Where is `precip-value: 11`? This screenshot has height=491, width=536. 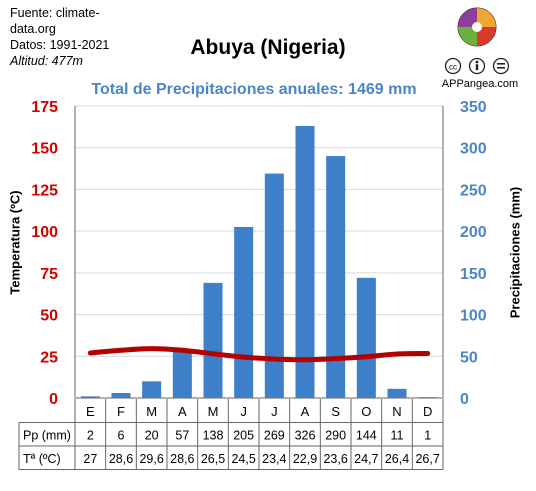
precip-value: 11 is located at coordinates (397, 436).